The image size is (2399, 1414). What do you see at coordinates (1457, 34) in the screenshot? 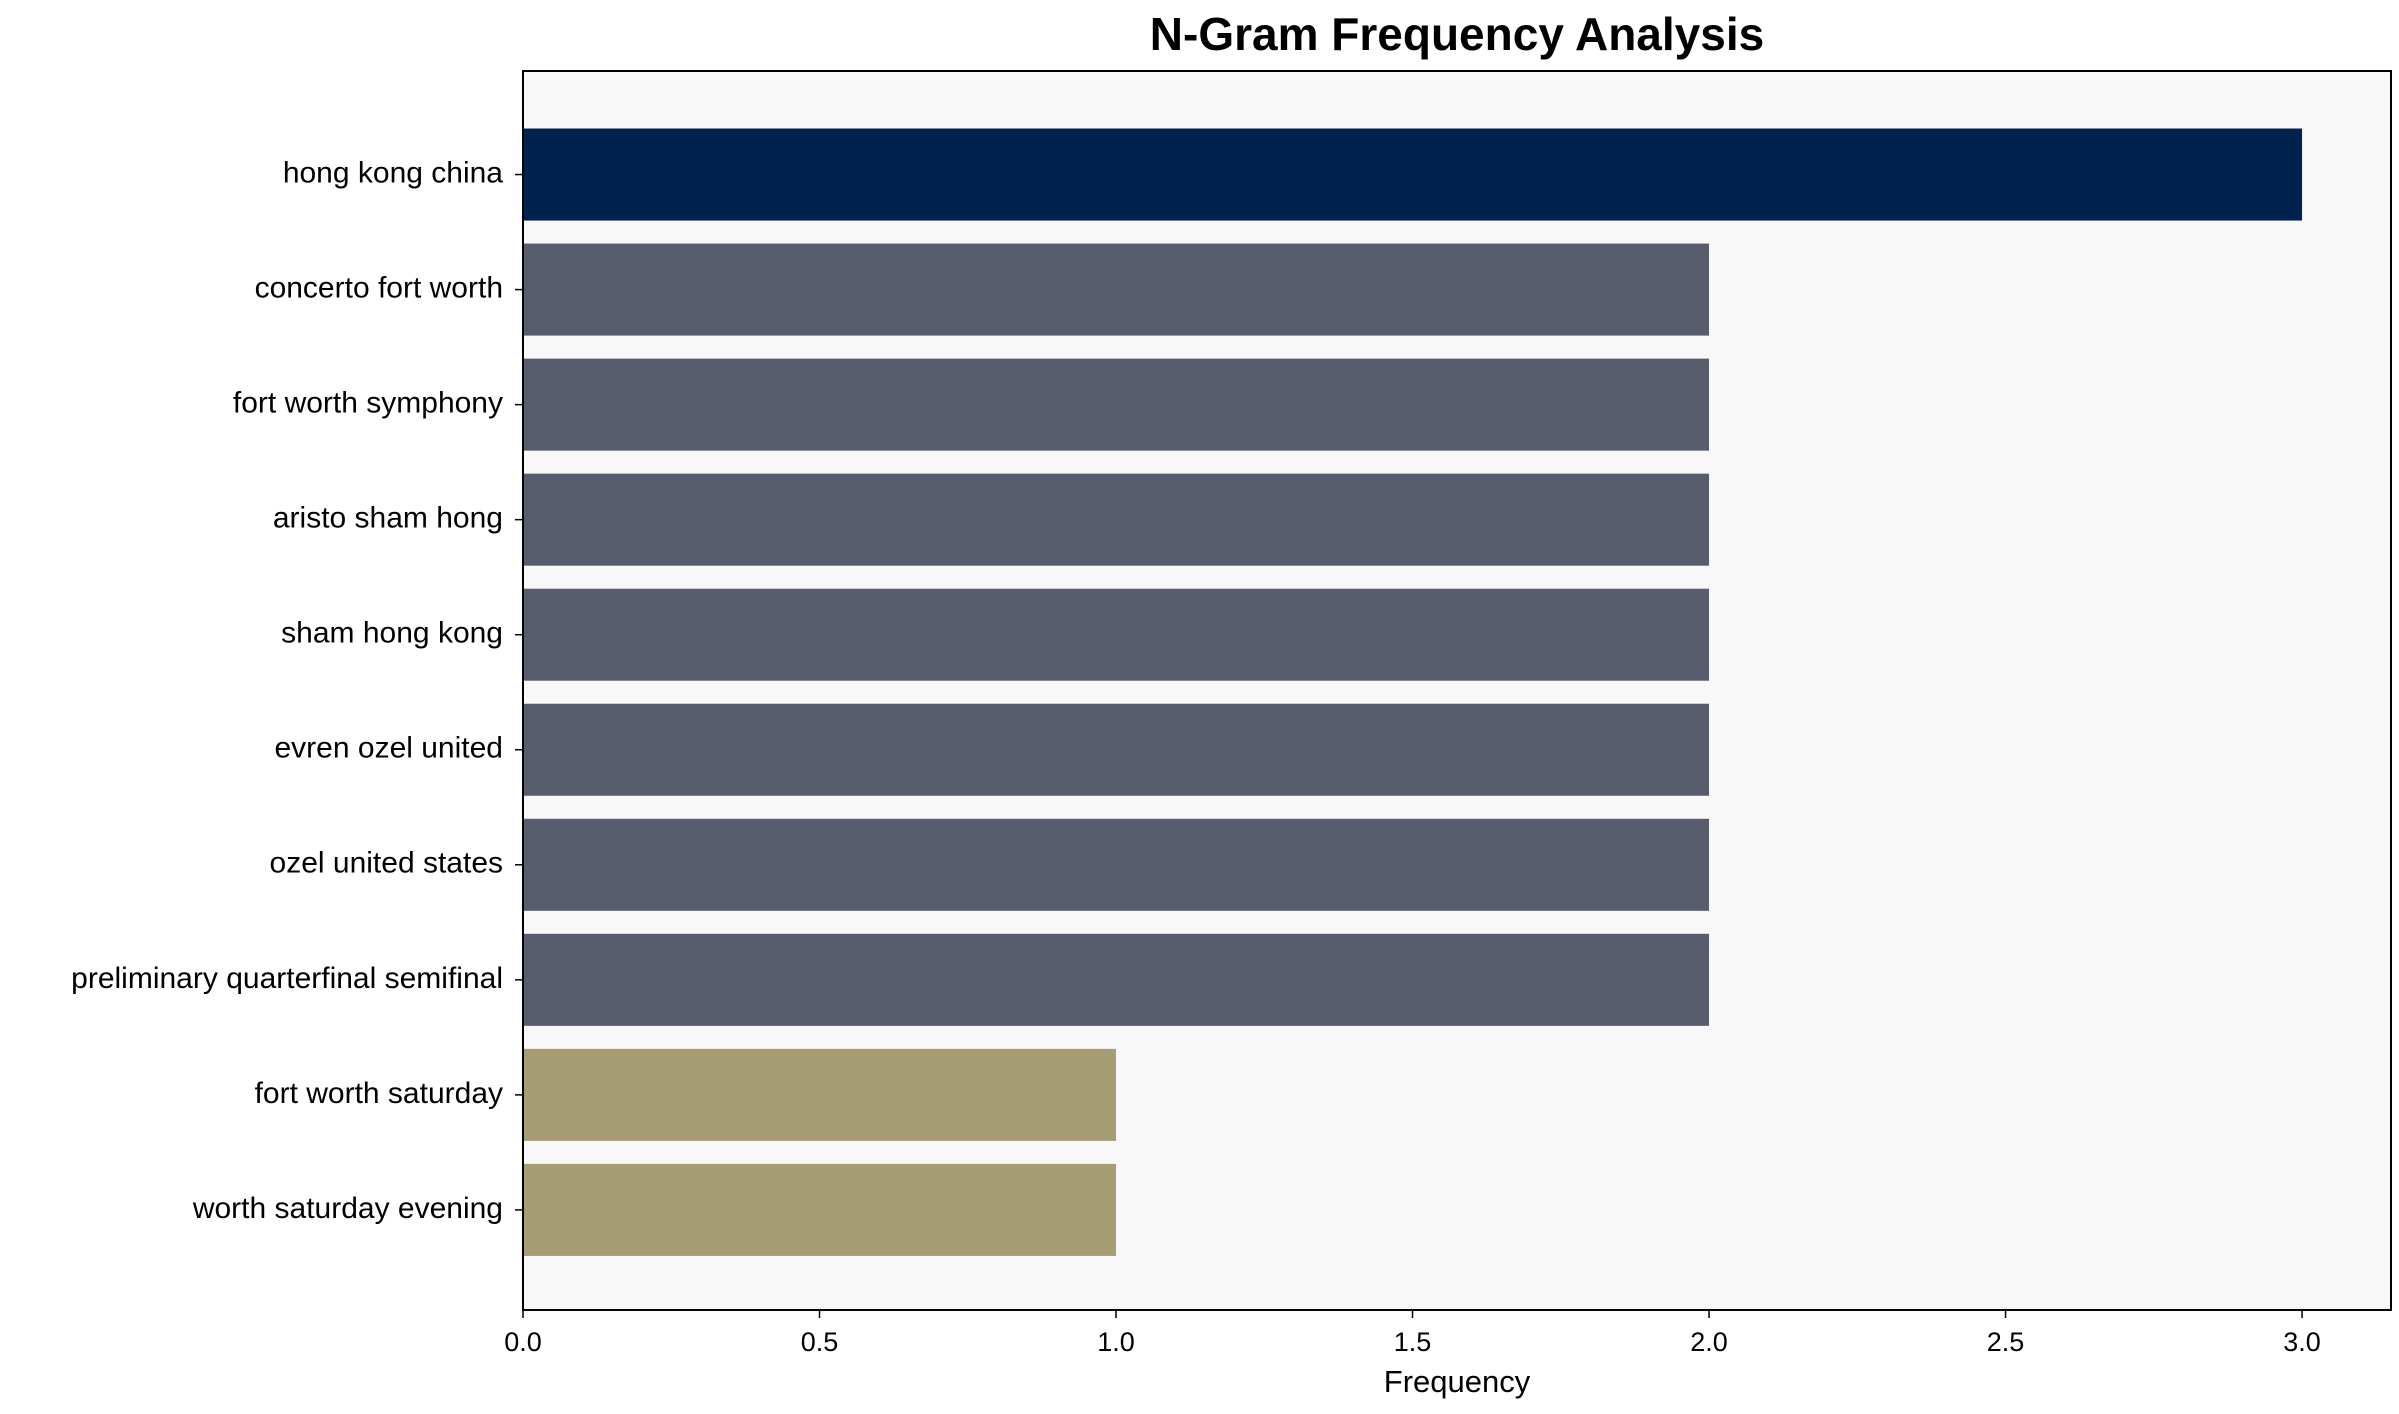
I see `chart-title: N-Gram Frequency Analysis` at bounding box center [1457, 34].